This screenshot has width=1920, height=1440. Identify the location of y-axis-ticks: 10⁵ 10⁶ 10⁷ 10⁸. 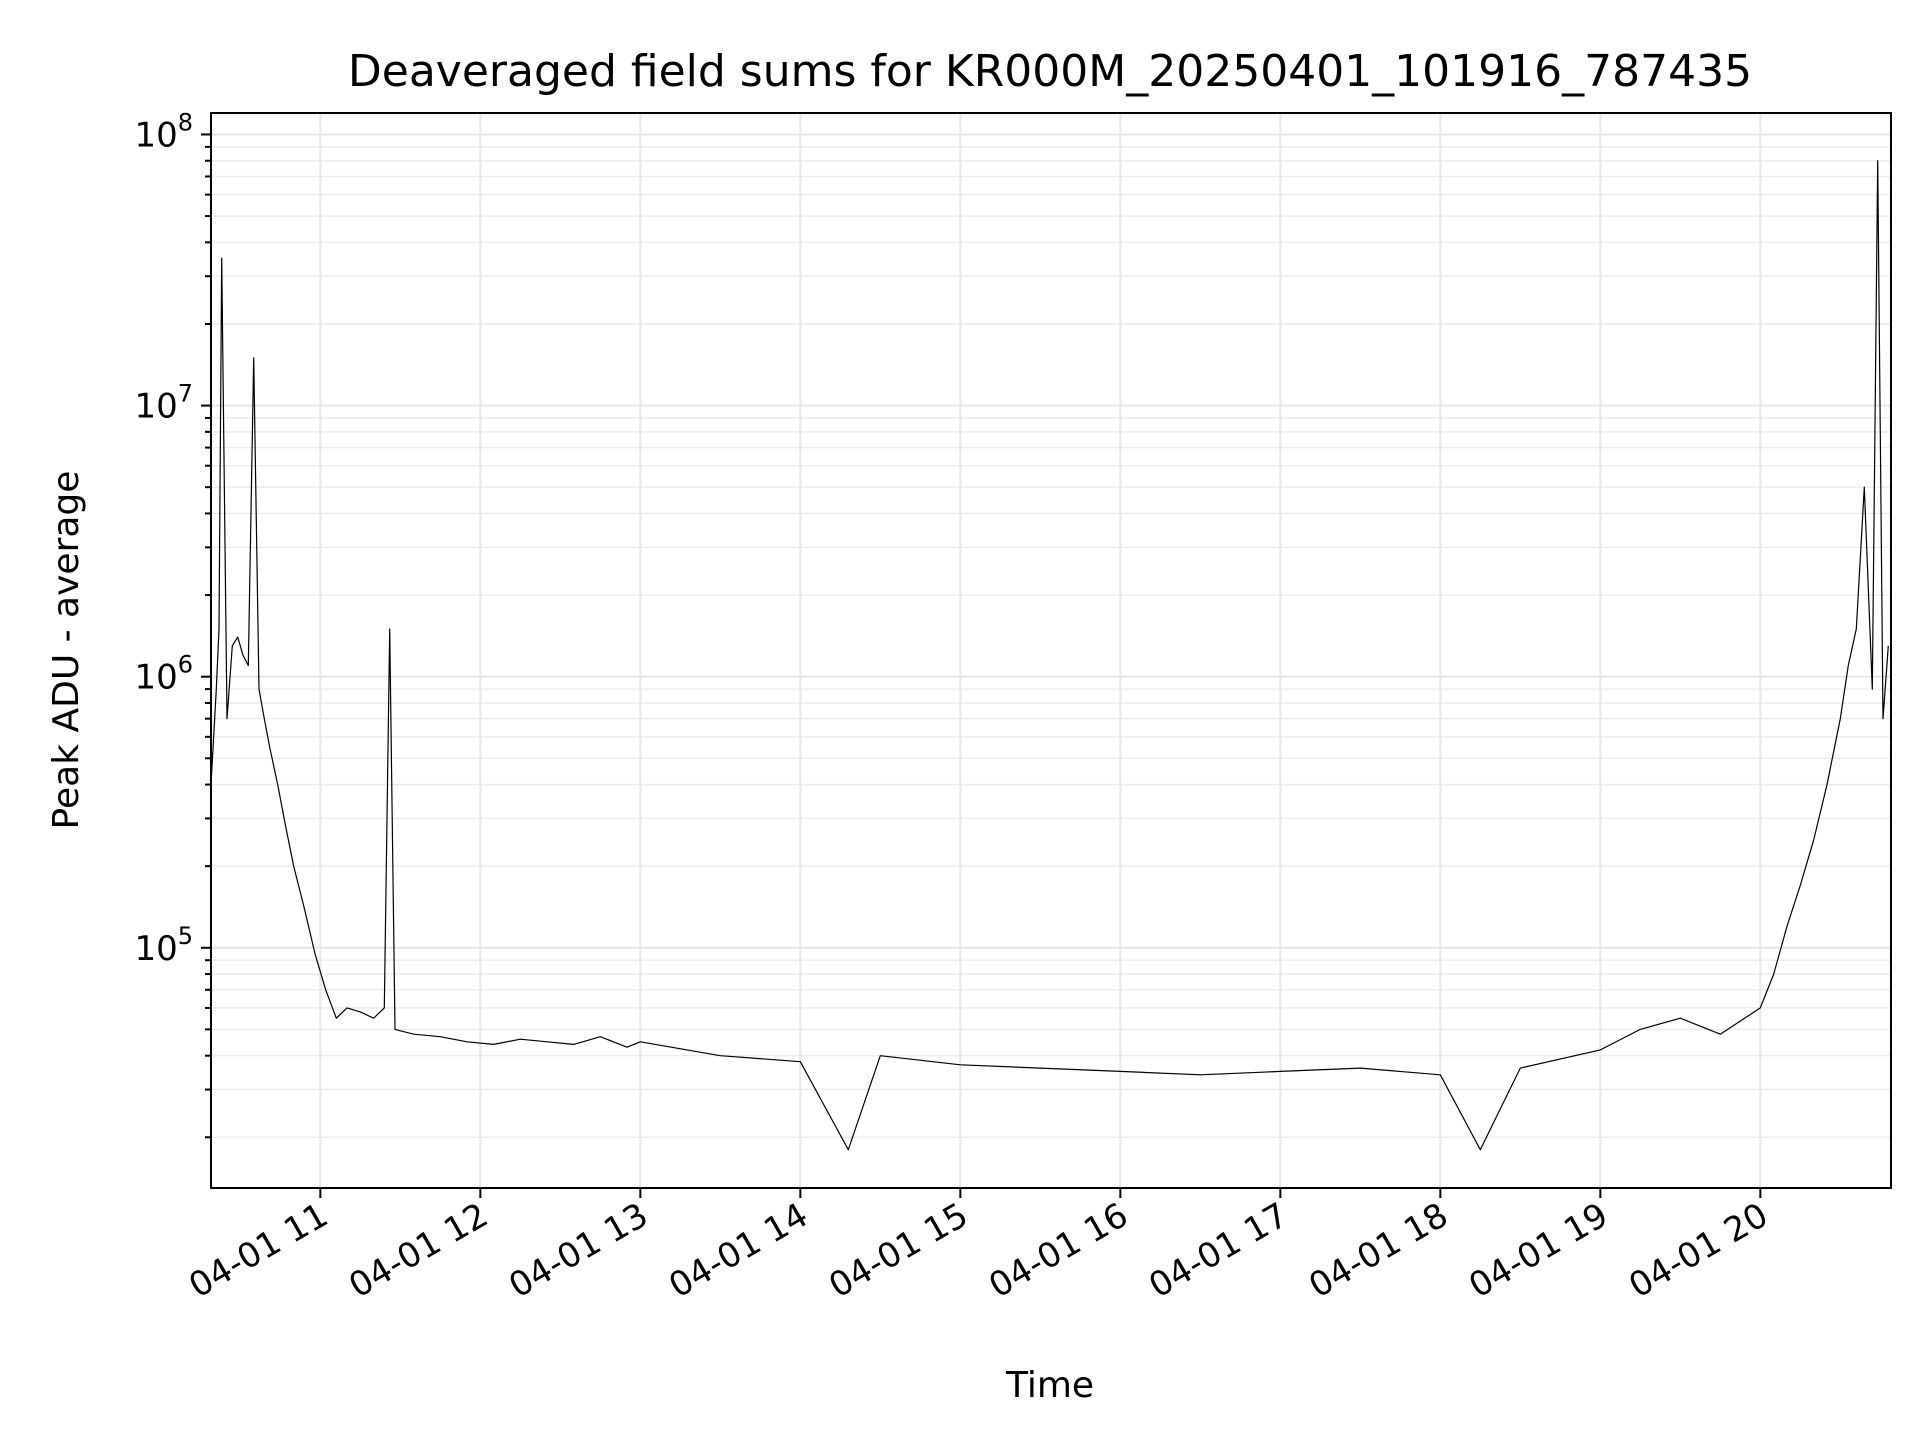
(172, 623).